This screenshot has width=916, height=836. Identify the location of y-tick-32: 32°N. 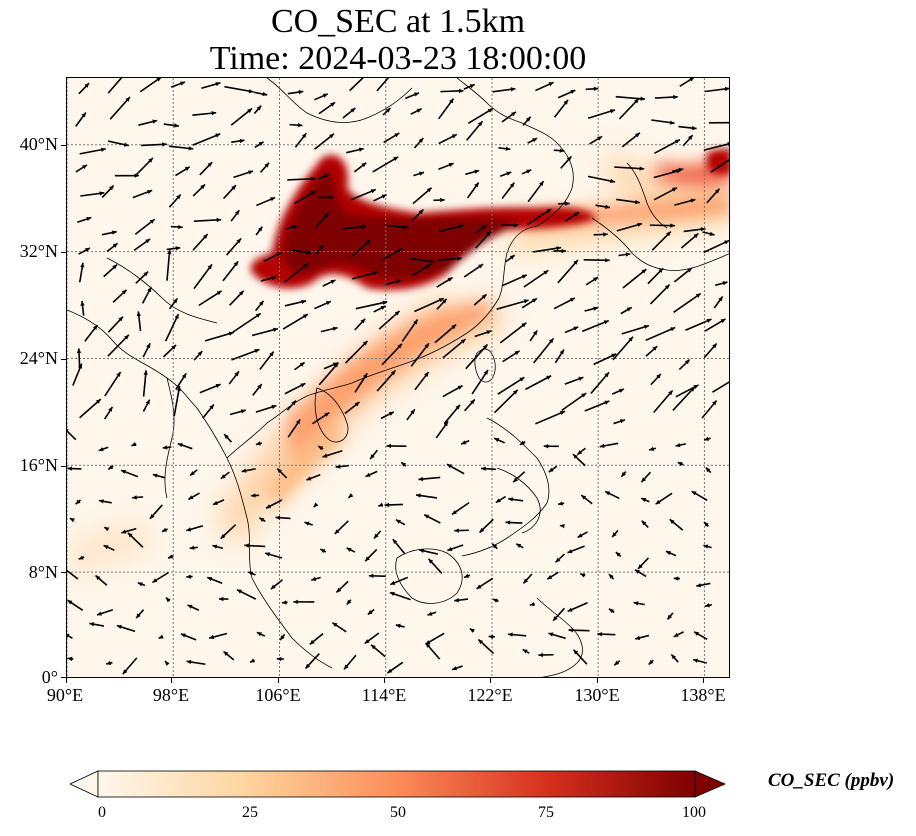
(38, 251).